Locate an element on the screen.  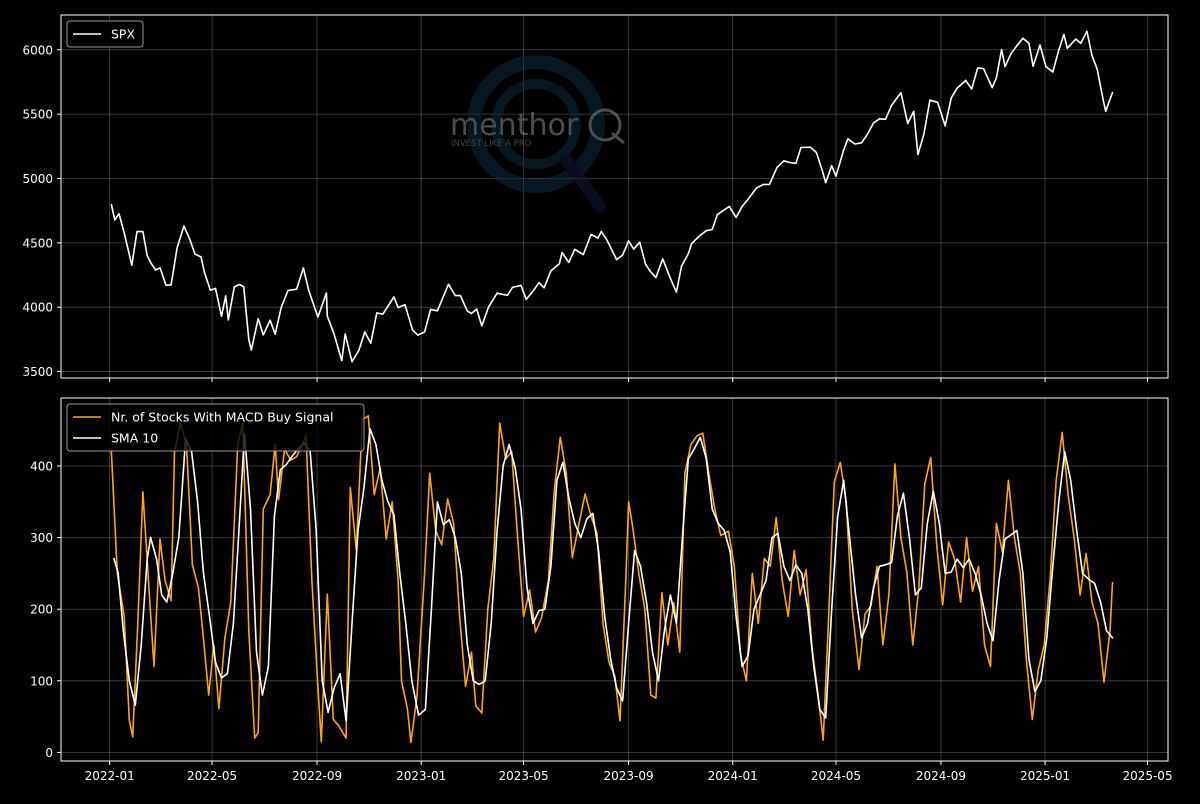
macd-legend-box is located at coordinates (215, 427).